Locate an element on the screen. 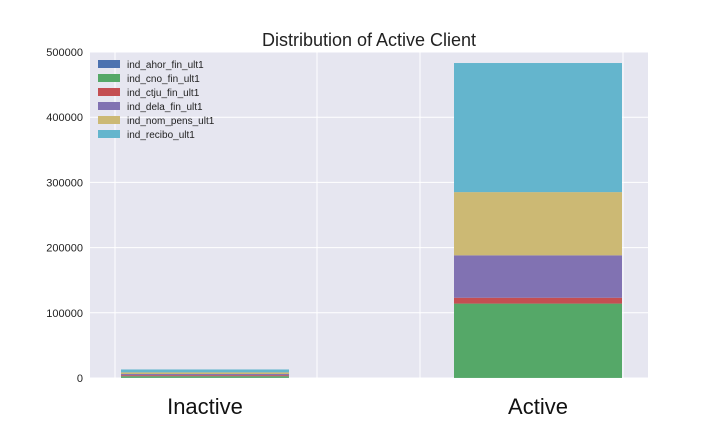 The width and height of the screenshot is (720, 432). legend-label: ind_nom_pens_ult1 is located at coordinates (171, 121).